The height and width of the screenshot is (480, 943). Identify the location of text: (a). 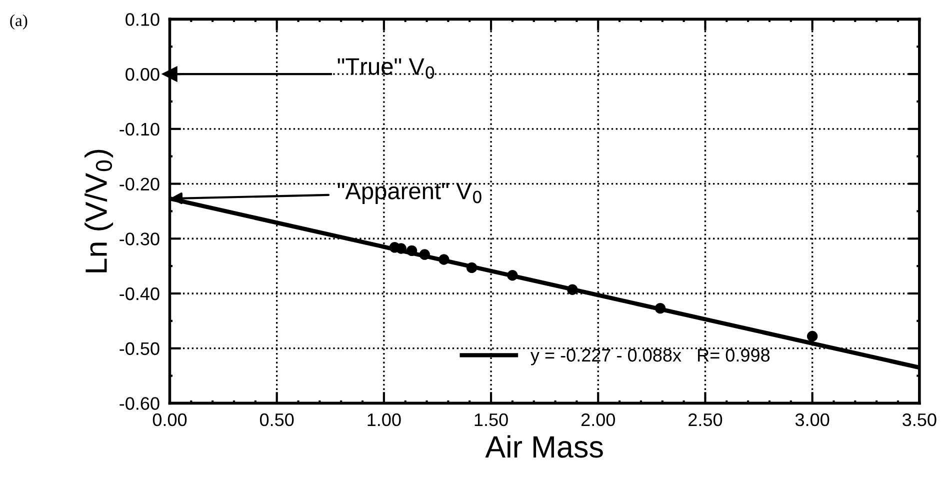
(19, 22).